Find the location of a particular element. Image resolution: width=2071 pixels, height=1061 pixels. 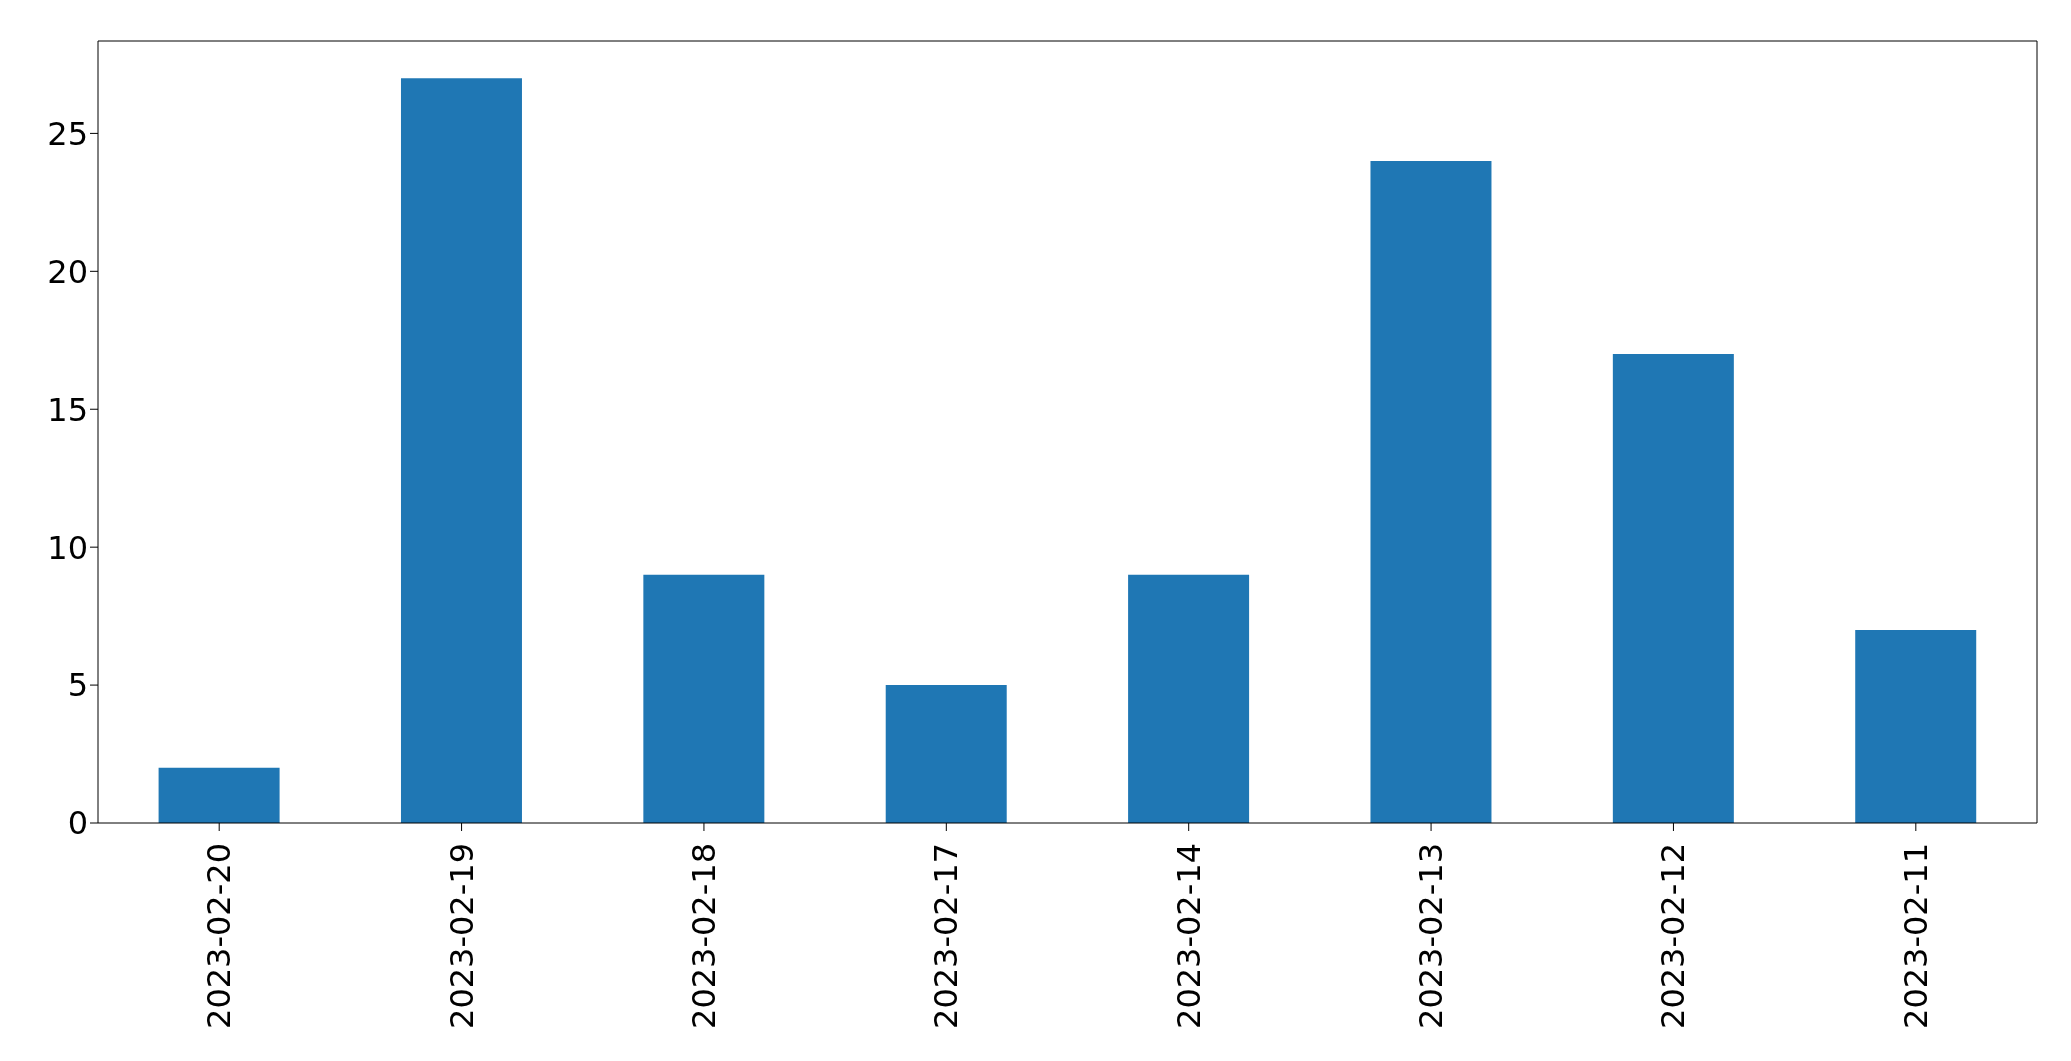

x-tick-label: 2023-02-13 is located at coordinates (1431, 936).